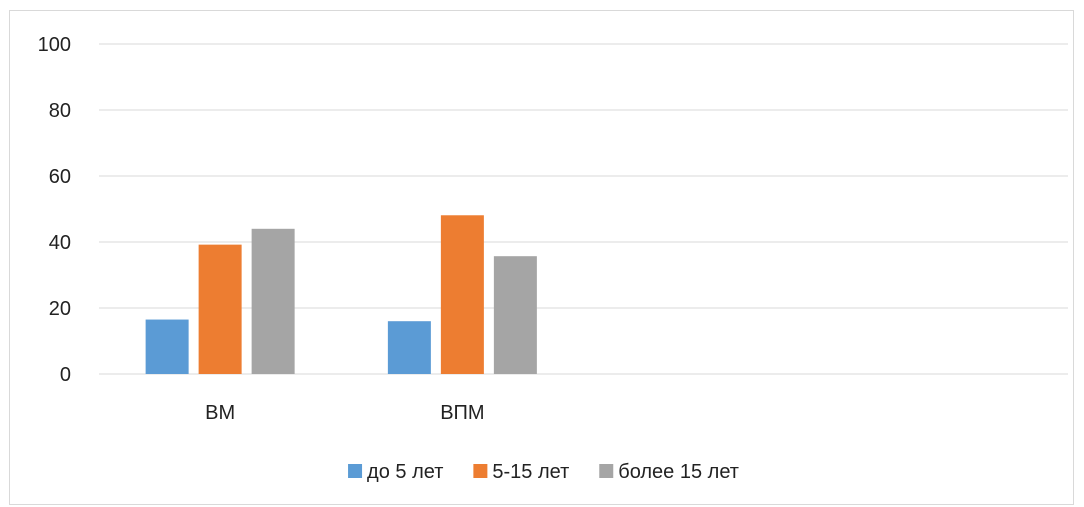 This screenshot has width=1084, height=507. What do you see at coordinates (60, 111) in the screenshot?
I see `y-tick-label: 80` at bounding box center [60, 111].